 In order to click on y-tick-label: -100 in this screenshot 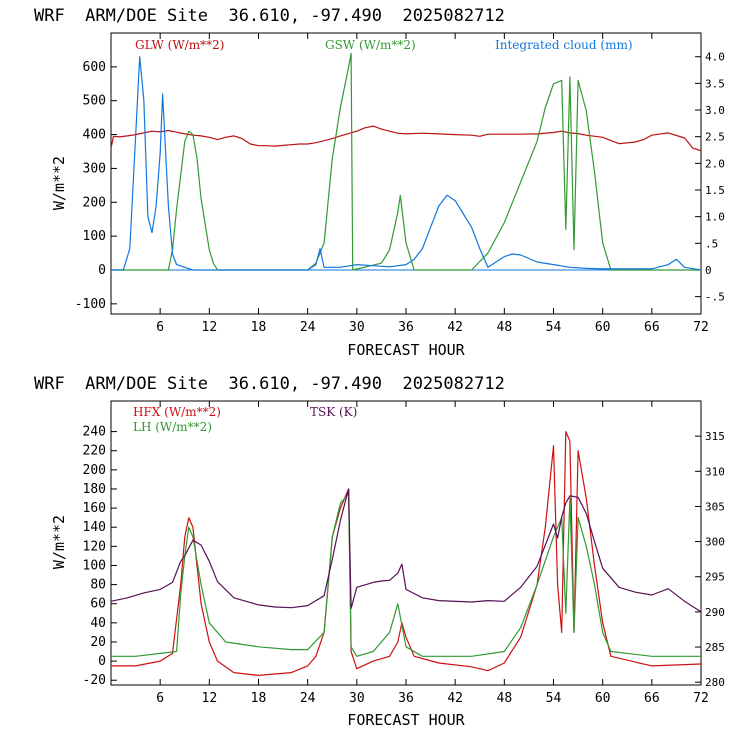, I will do `click(90, 304)`.